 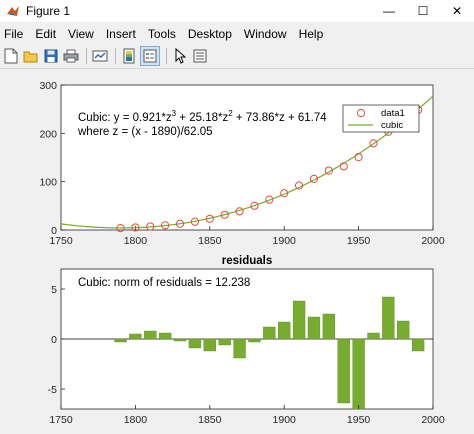 What do you see at coordinates (389, 11) in the screenshot?
I see `minimize-button: —` at bounding box center [389, 11].